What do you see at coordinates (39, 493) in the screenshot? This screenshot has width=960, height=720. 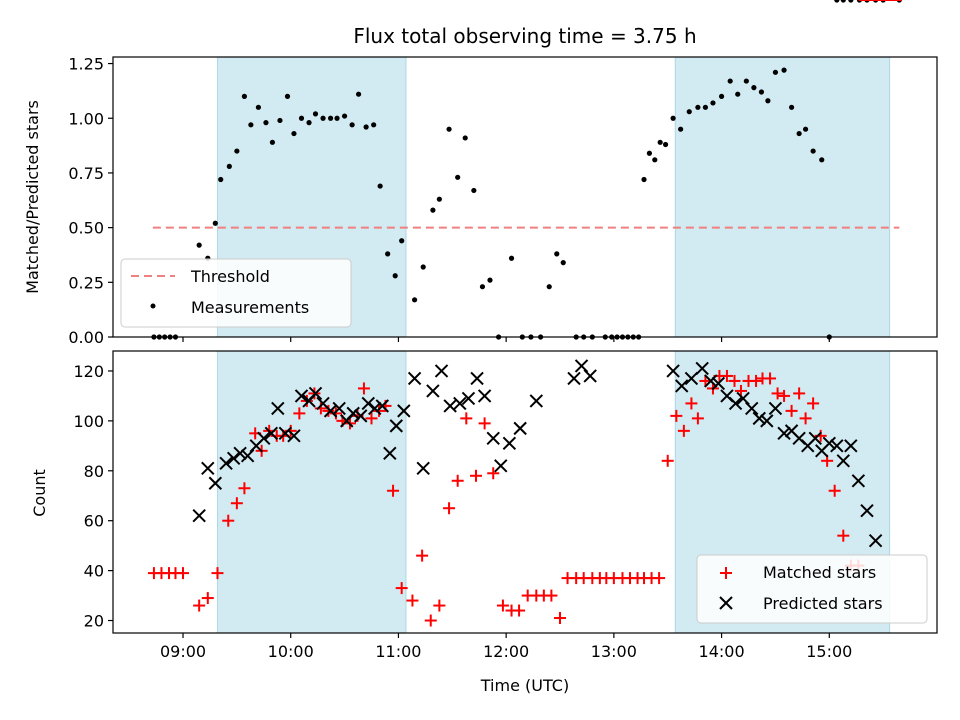 I see `bottom-ylabel: Count` at bounding box center [39, 493].